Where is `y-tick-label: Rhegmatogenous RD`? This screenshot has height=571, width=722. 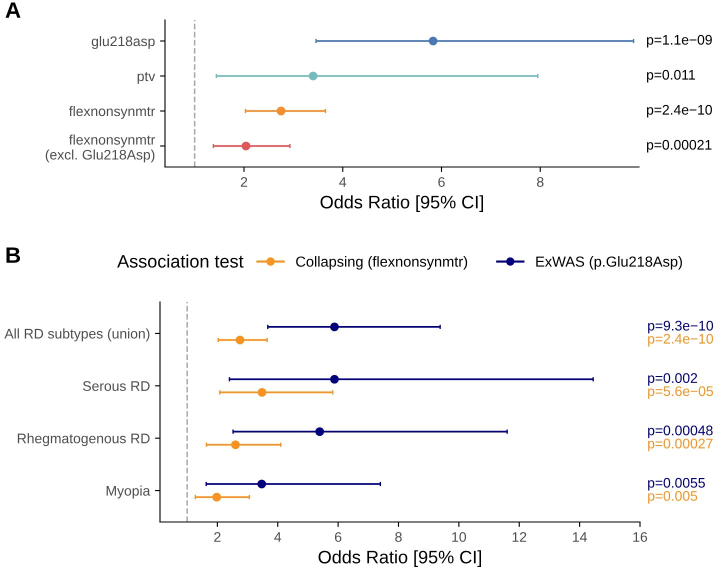 y-tick-label: Rhegmatogenous RD is located at coordinates (84, 439).